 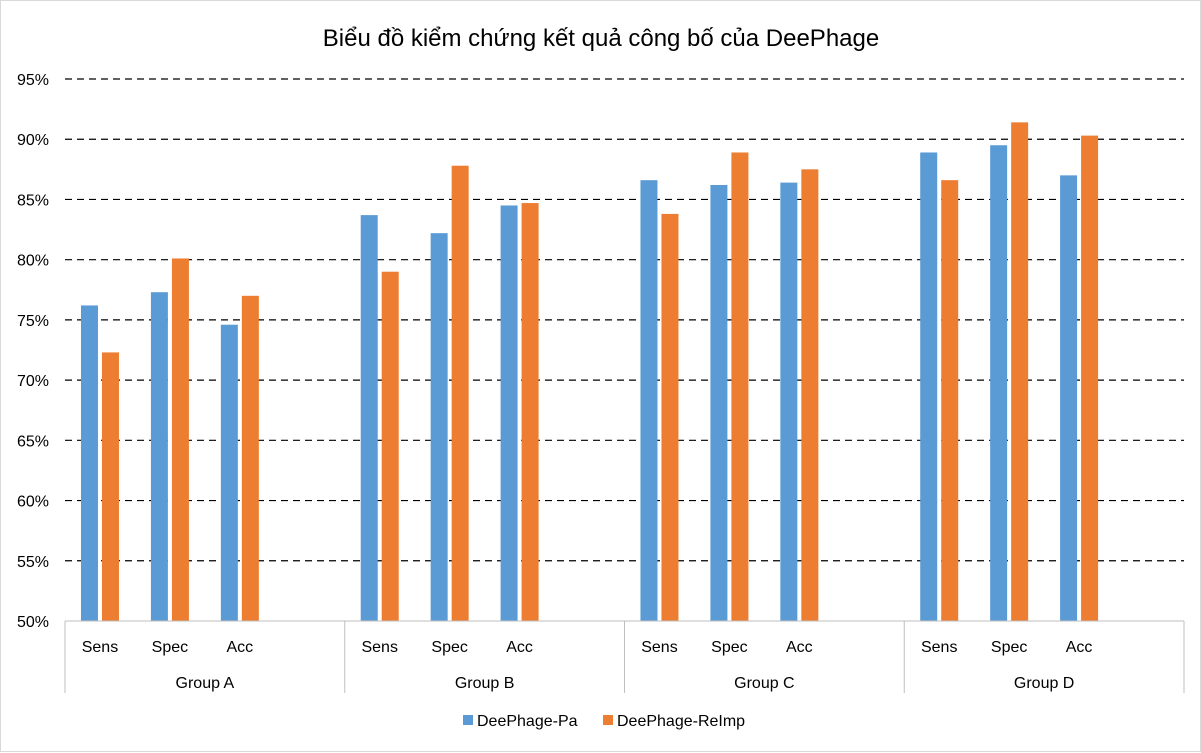 I want to click on bar-deephage-reimp-group-a-acc, so click(x=250, y=458).